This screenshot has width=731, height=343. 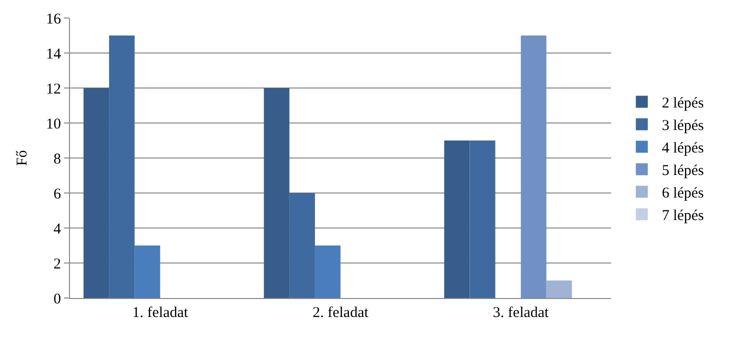 I want to click on y-tick-label: 6, so click(x=58, y=194).